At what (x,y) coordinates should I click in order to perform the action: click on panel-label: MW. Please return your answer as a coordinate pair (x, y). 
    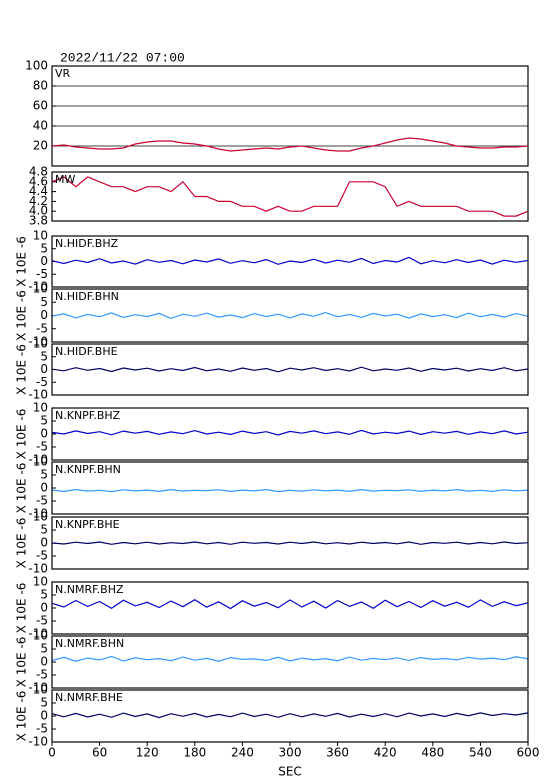
    Looking at the image, I should click on (65, 179).